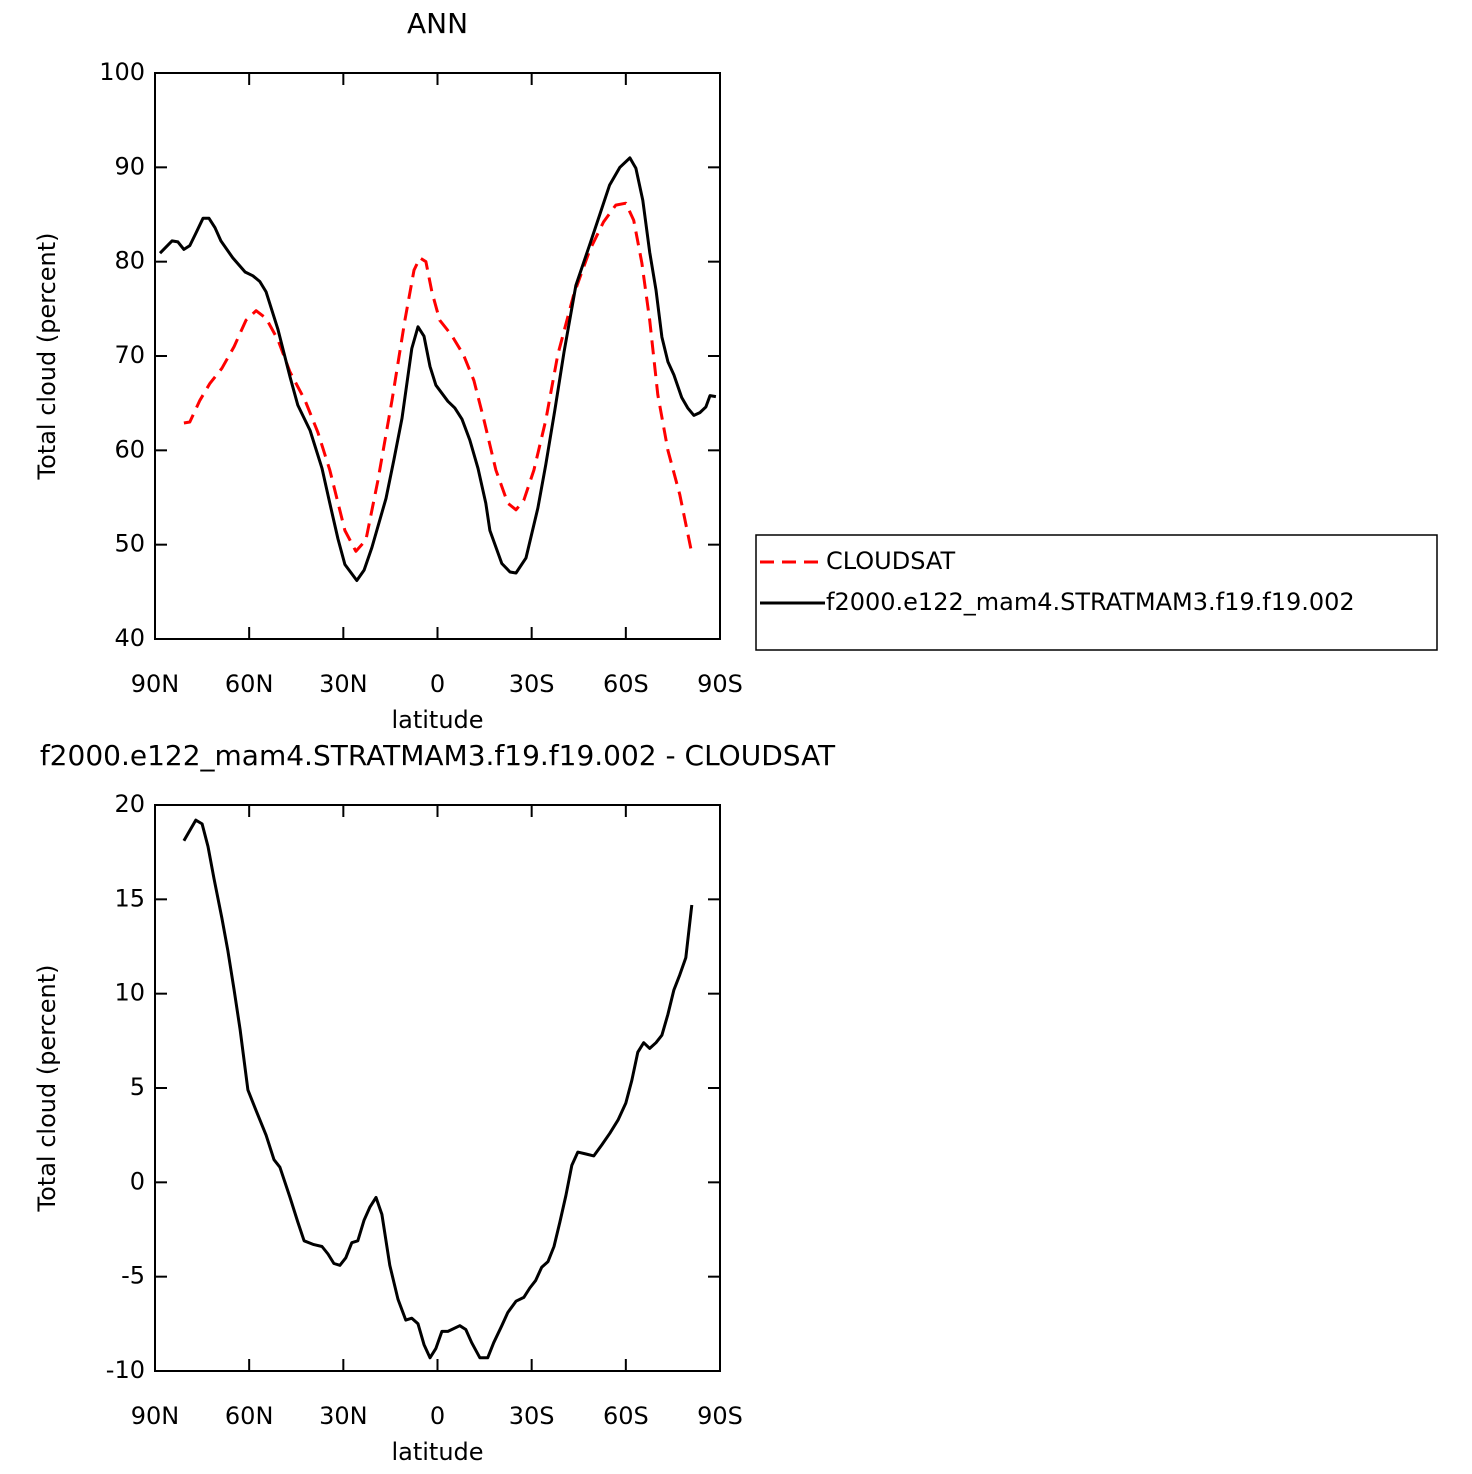 Image resolution: width=1472 pixels, height=1474 pixels. I want to click on y-tick-label: 50, so click(129, 544).